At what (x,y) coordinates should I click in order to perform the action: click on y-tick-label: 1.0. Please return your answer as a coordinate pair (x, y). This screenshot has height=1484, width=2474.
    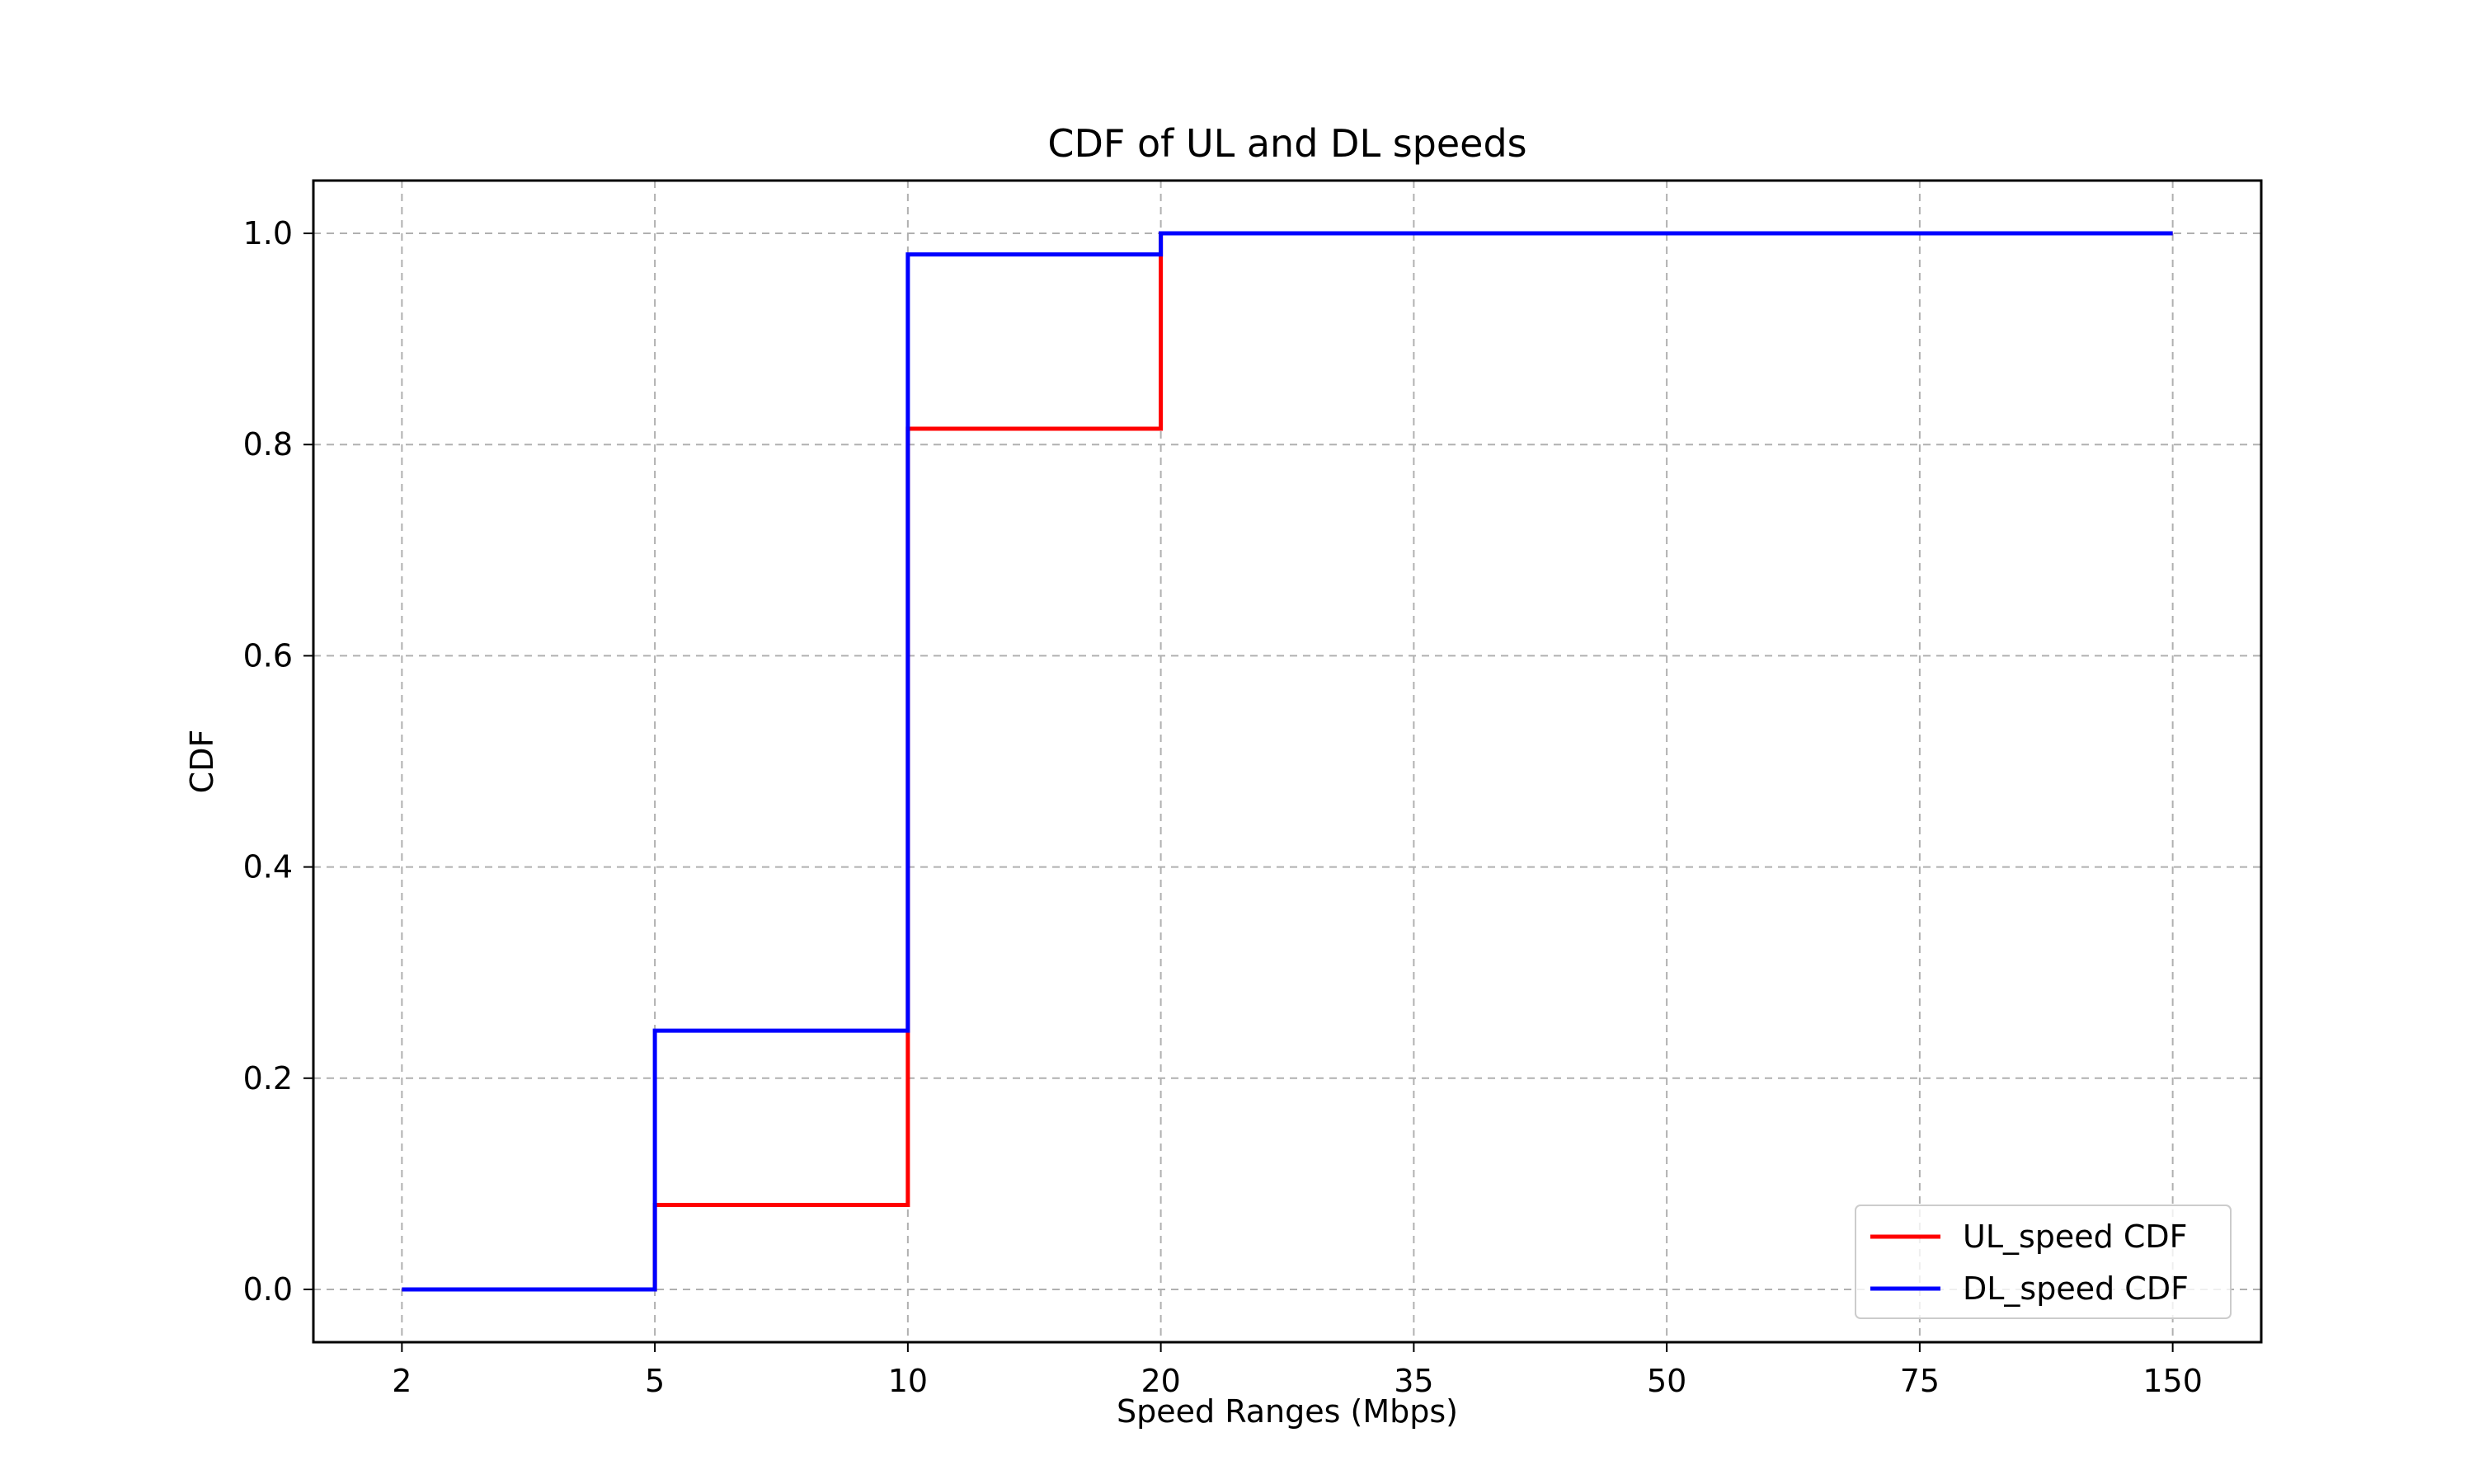
    Looking at the image, I should click on (268, 233).